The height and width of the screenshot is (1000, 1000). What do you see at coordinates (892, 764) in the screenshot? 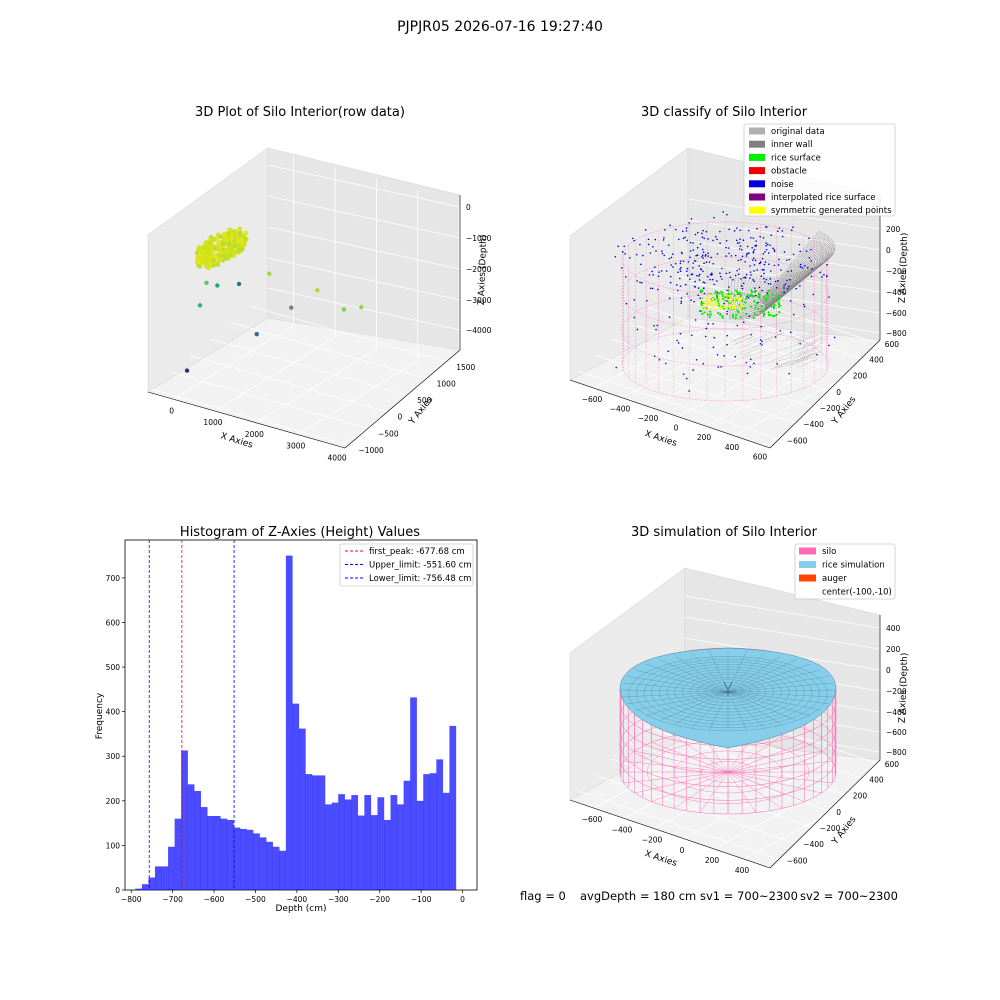
I see `panel4-ytick: 600` at bounding box center [892, 764].